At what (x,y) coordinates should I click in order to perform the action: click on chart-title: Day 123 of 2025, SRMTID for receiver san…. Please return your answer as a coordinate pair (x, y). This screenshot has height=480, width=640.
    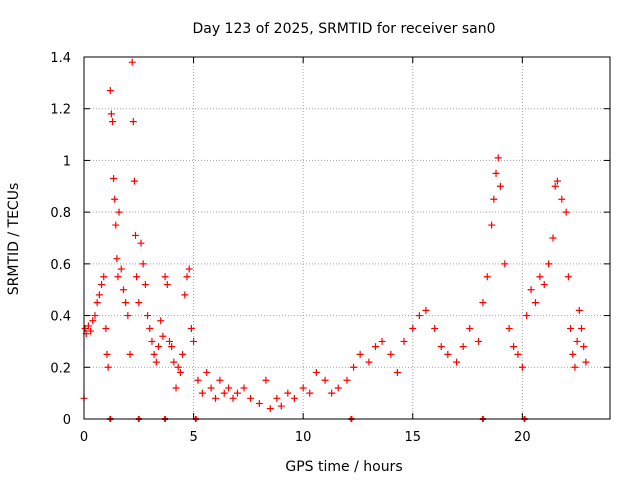
    Looking at the image, I should click on (343, 29).